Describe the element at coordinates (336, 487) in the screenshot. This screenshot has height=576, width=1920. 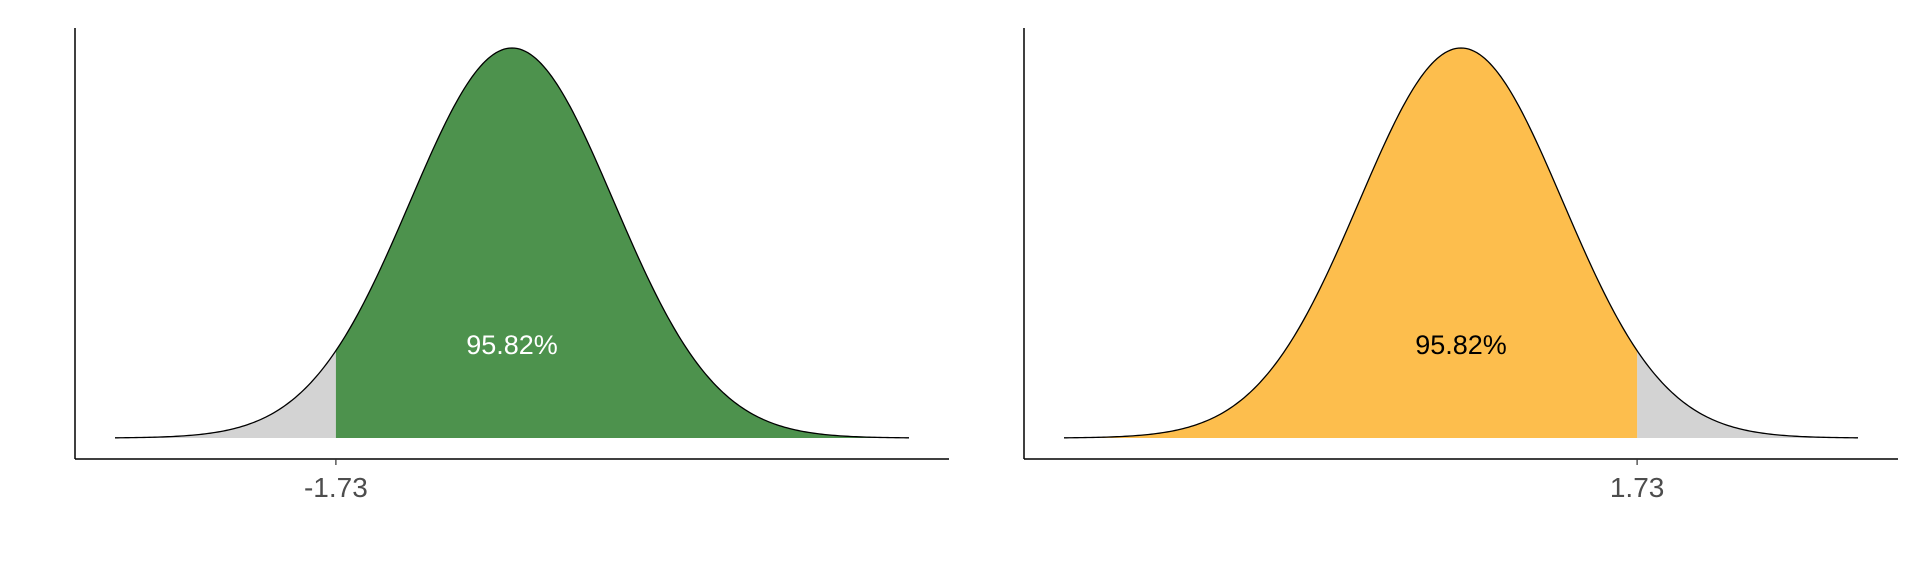
I see `left-x-tick-label: -1.73` at that location.